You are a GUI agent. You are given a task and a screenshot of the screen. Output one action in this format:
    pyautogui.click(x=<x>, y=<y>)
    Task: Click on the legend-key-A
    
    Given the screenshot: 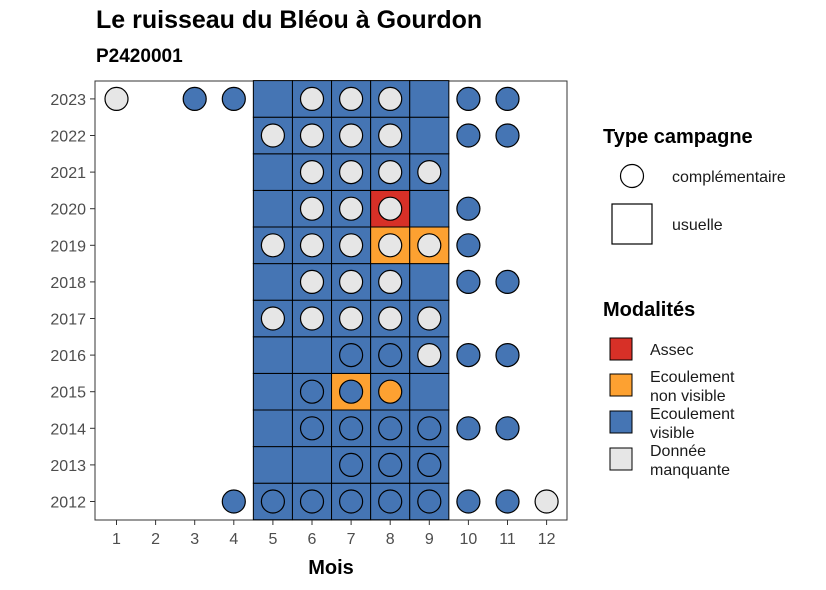 What is the action you would take?
    pyautogui.click(x=621, y=349)
    